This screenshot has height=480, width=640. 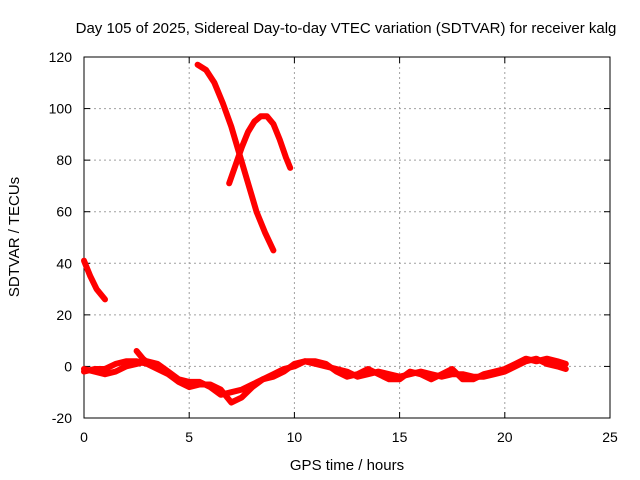 I want to click on x-tick-label: 15, so click(x=400, y=437).